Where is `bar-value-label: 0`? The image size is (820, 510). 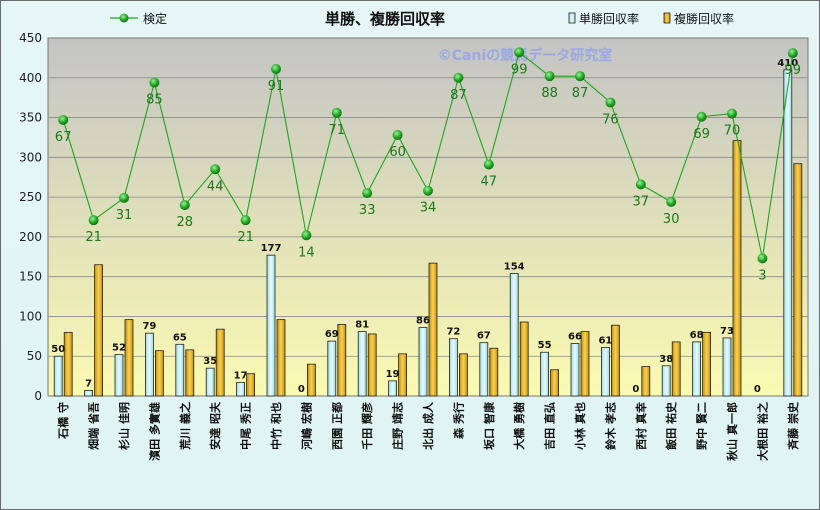 bar-value-label: 0 is located at coordinates (757, 389).